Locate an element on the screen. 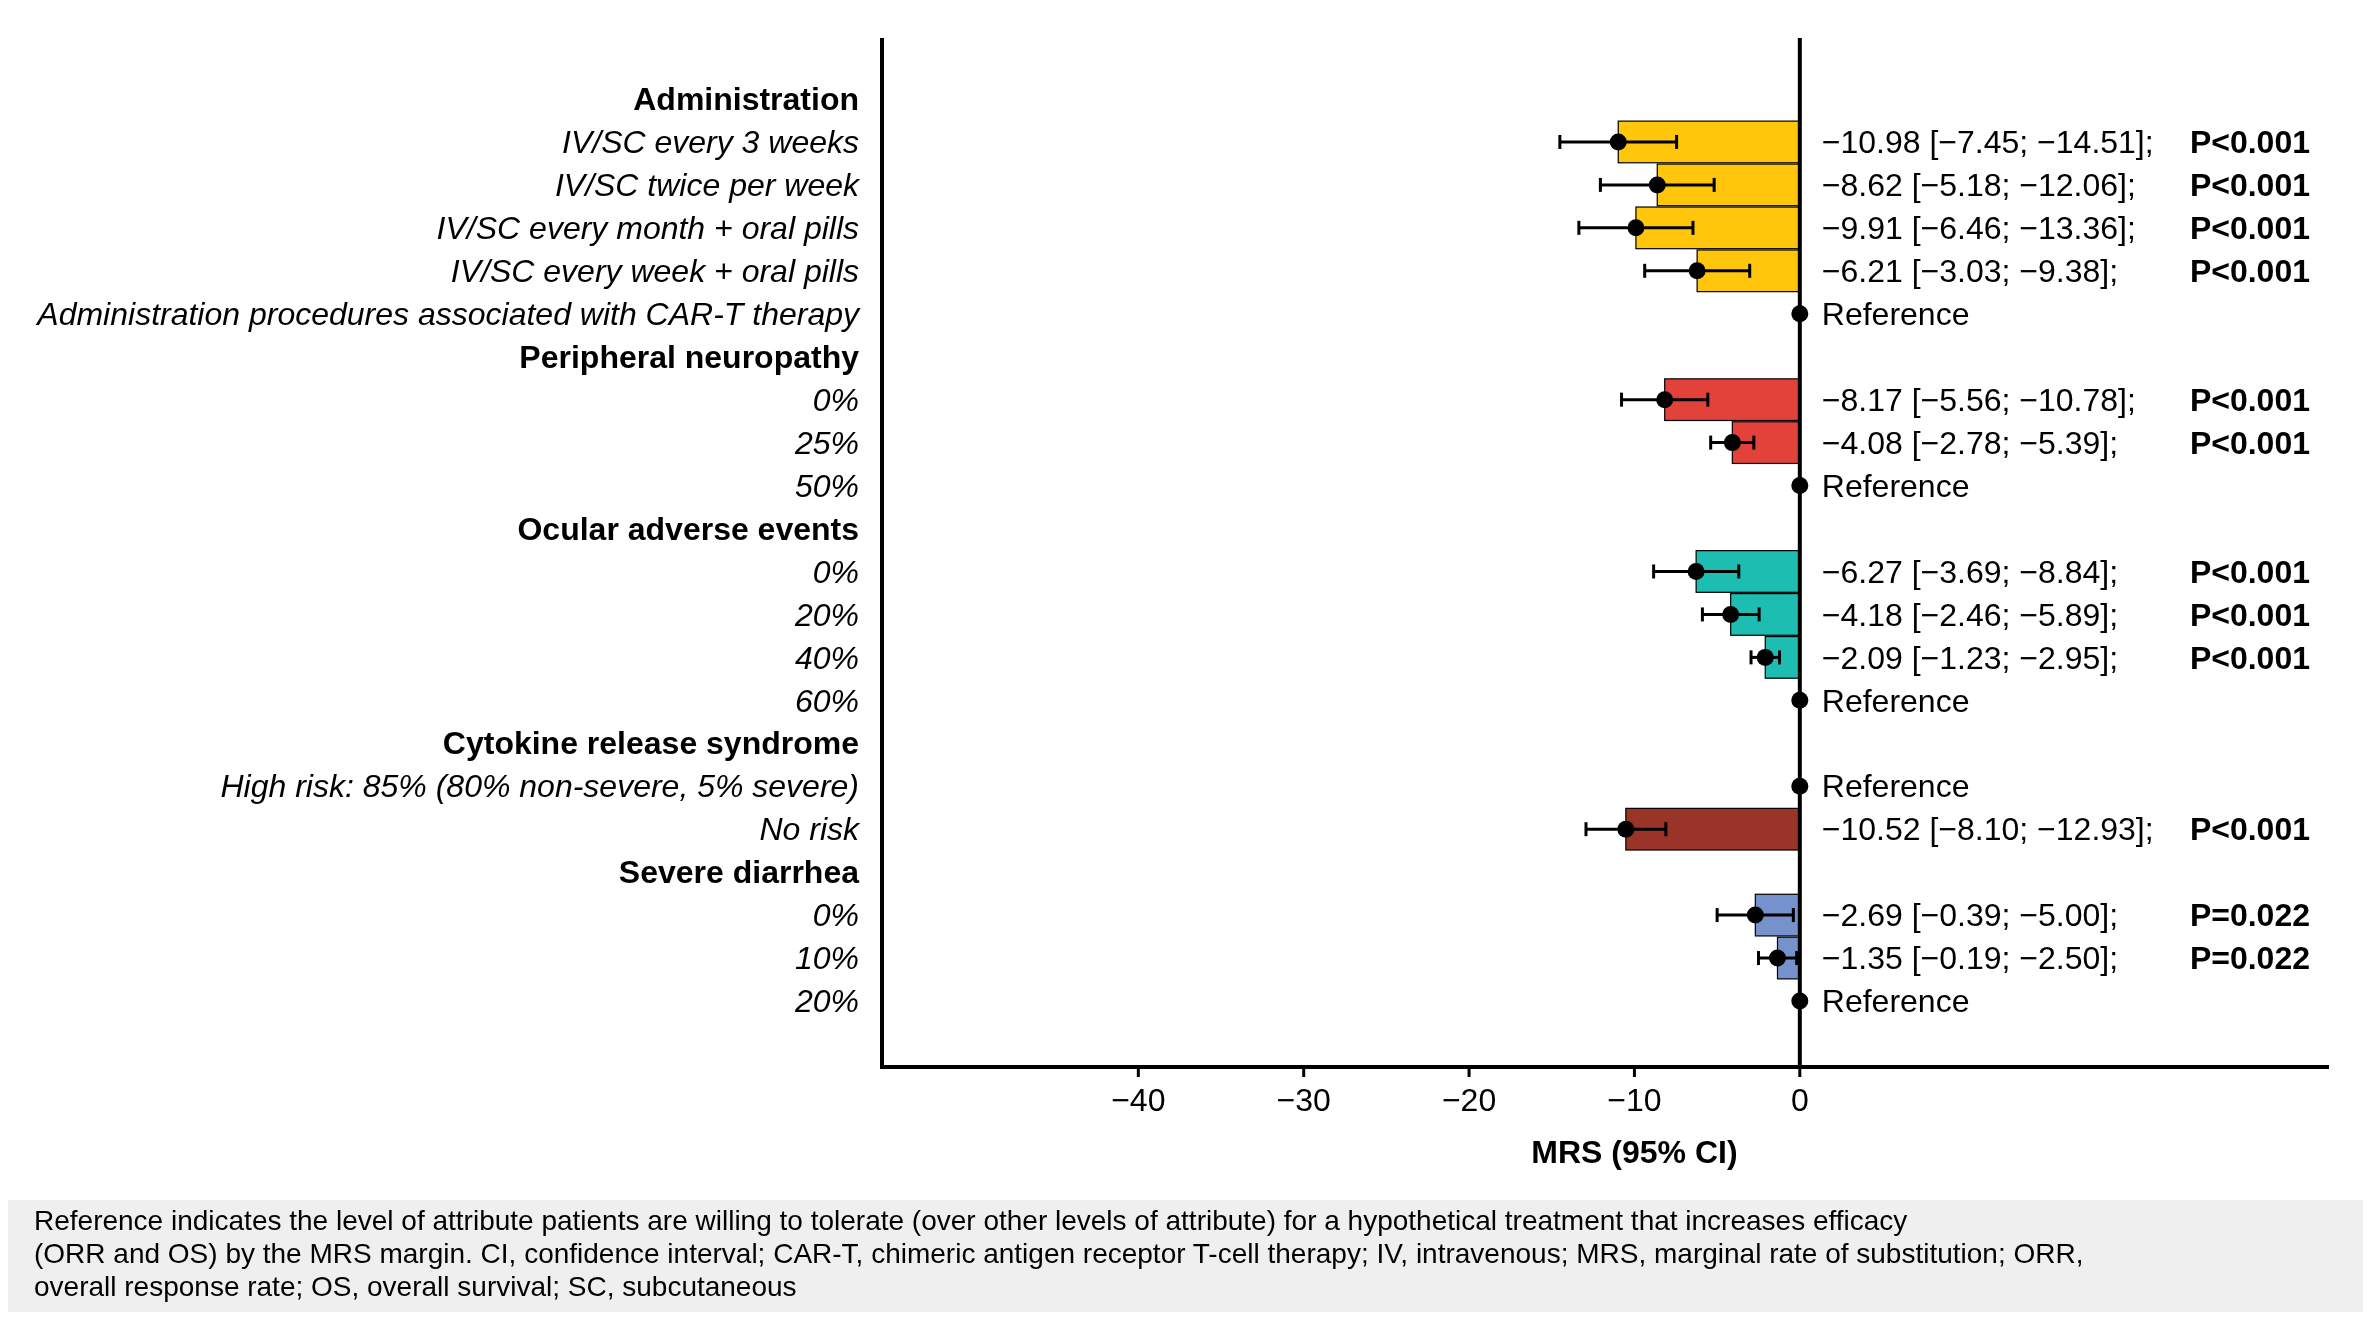 The image size is (2371, 1320). y-tick-label: 60% is located at coordinates (826, 700).